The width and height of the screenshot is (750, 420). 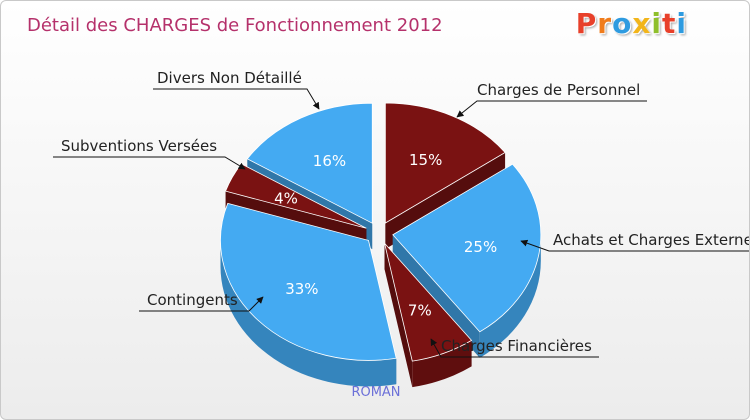 What do you see at coordinates (605, 23) in the screenshot?
I see `logo-letter: r` at bounding box center [605, 23].